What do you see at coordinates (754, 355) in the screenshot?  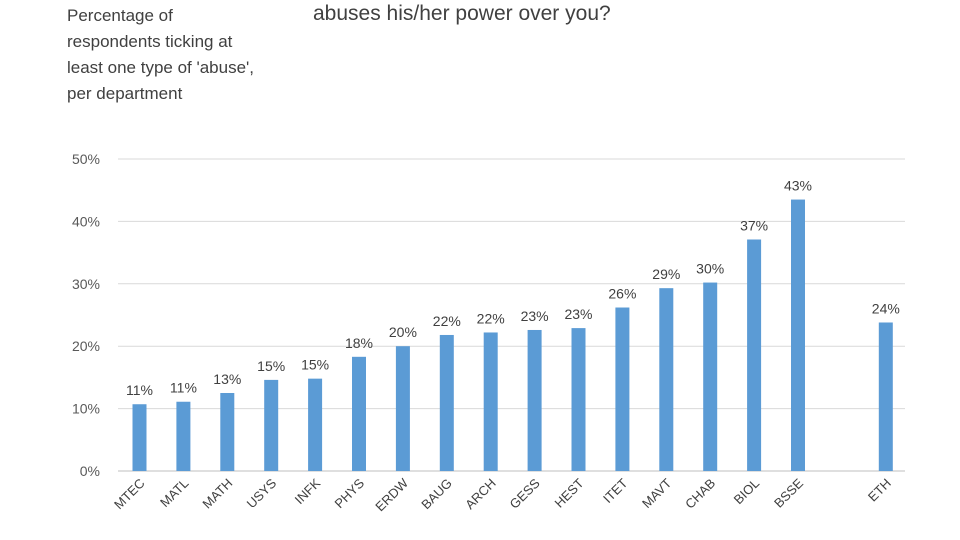 I see `bar-biol` at bounding box center [754, 355].